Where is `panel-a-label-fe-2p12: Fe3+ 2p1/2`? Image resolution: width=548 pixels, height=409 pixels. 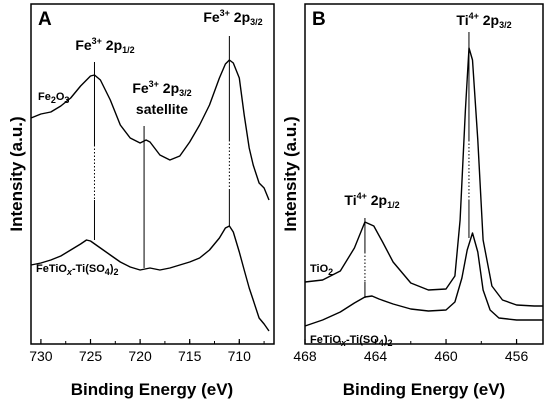
panel-a-label-fe-2p12: Fe3+ 2p1/2 is located at coordinates (104, 45).